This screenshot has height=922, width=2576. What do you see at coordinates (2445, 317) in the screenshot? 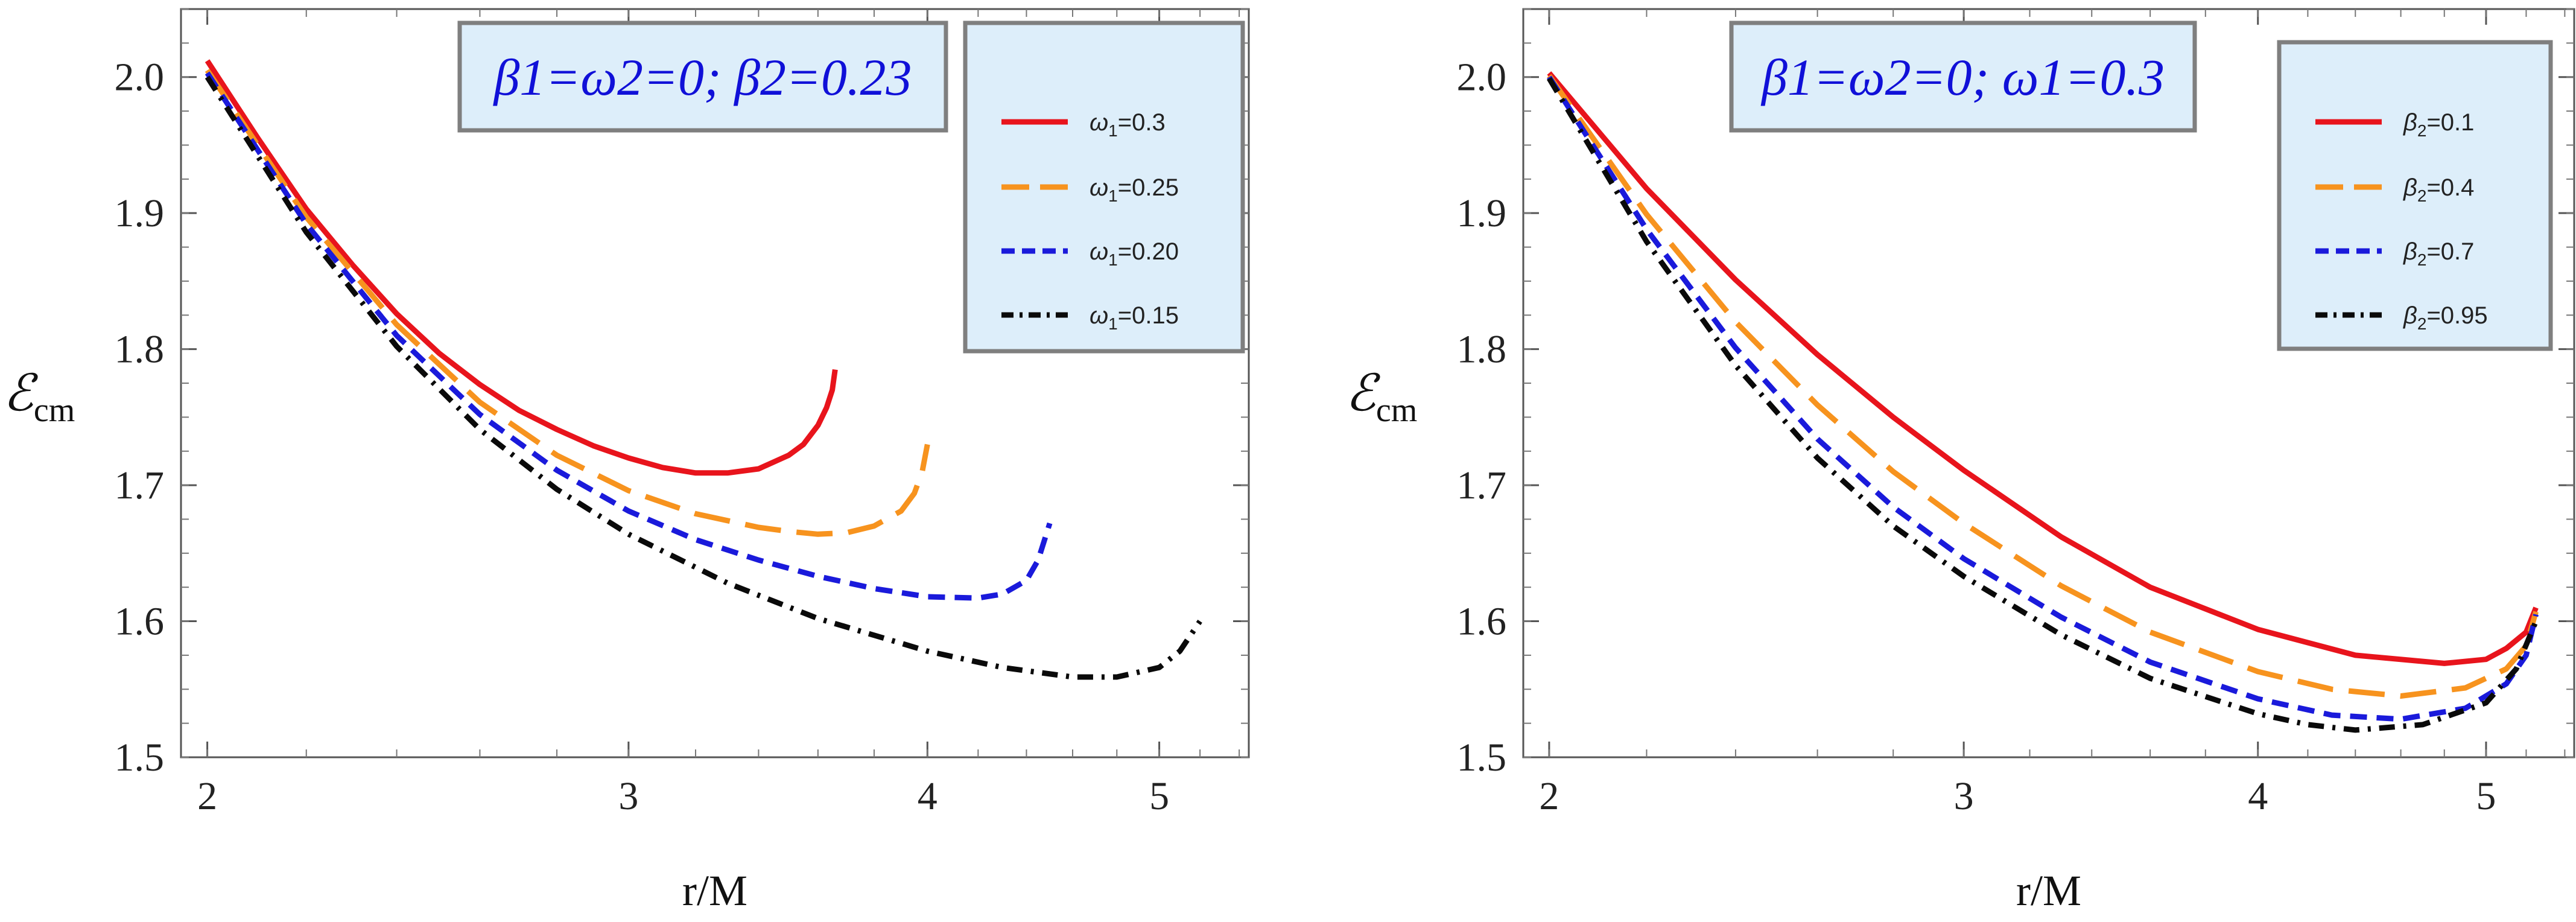
I see `legend-label-4: β2=0.95` at bounding box center [2445, 317].